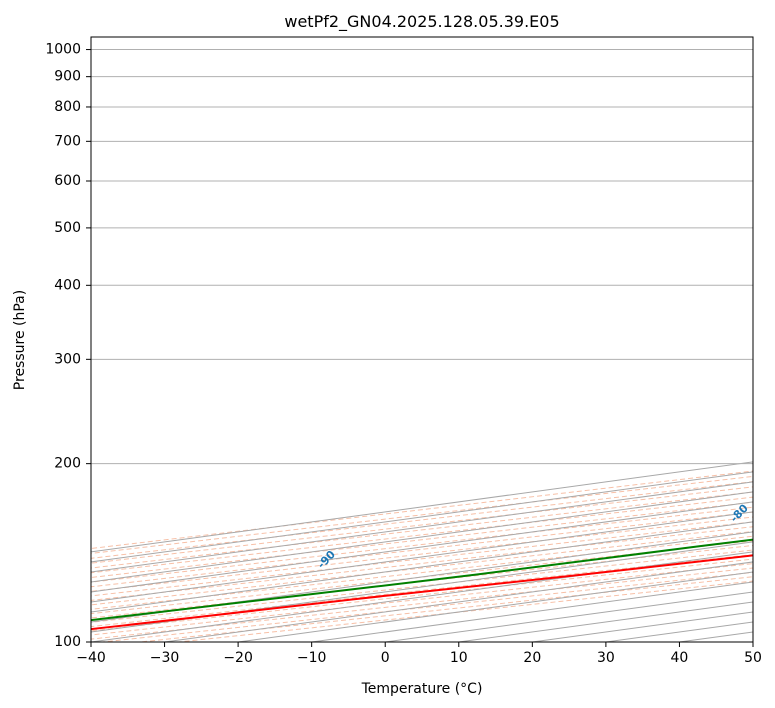 This screenshot has width=775, height=708. Describe the element at coordinates (532, 658) in the screenshot. I see `x-tick-label: 20` at that location.